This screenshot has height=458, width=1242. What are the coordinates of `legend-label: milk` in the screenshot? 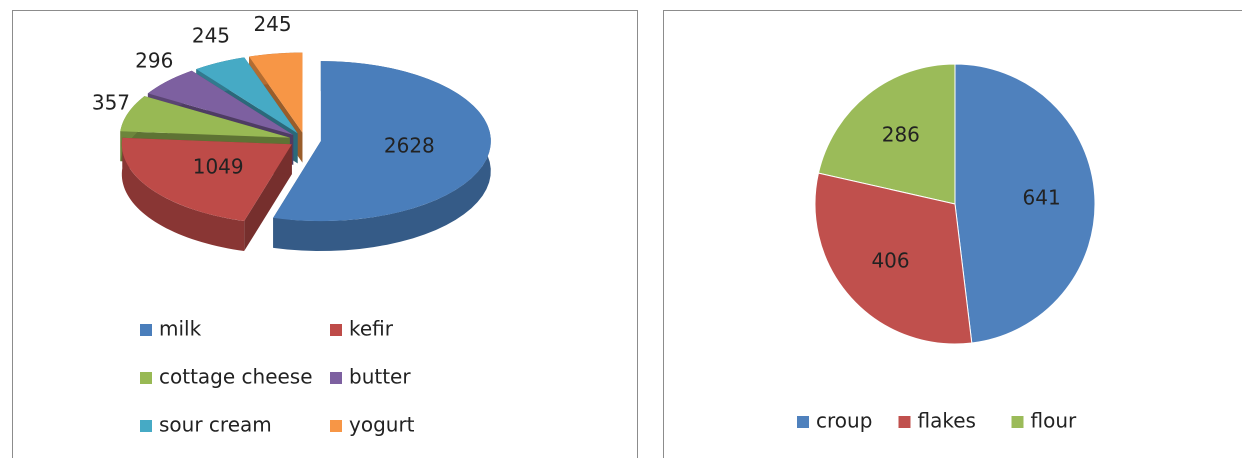 It's located at (180, 329).